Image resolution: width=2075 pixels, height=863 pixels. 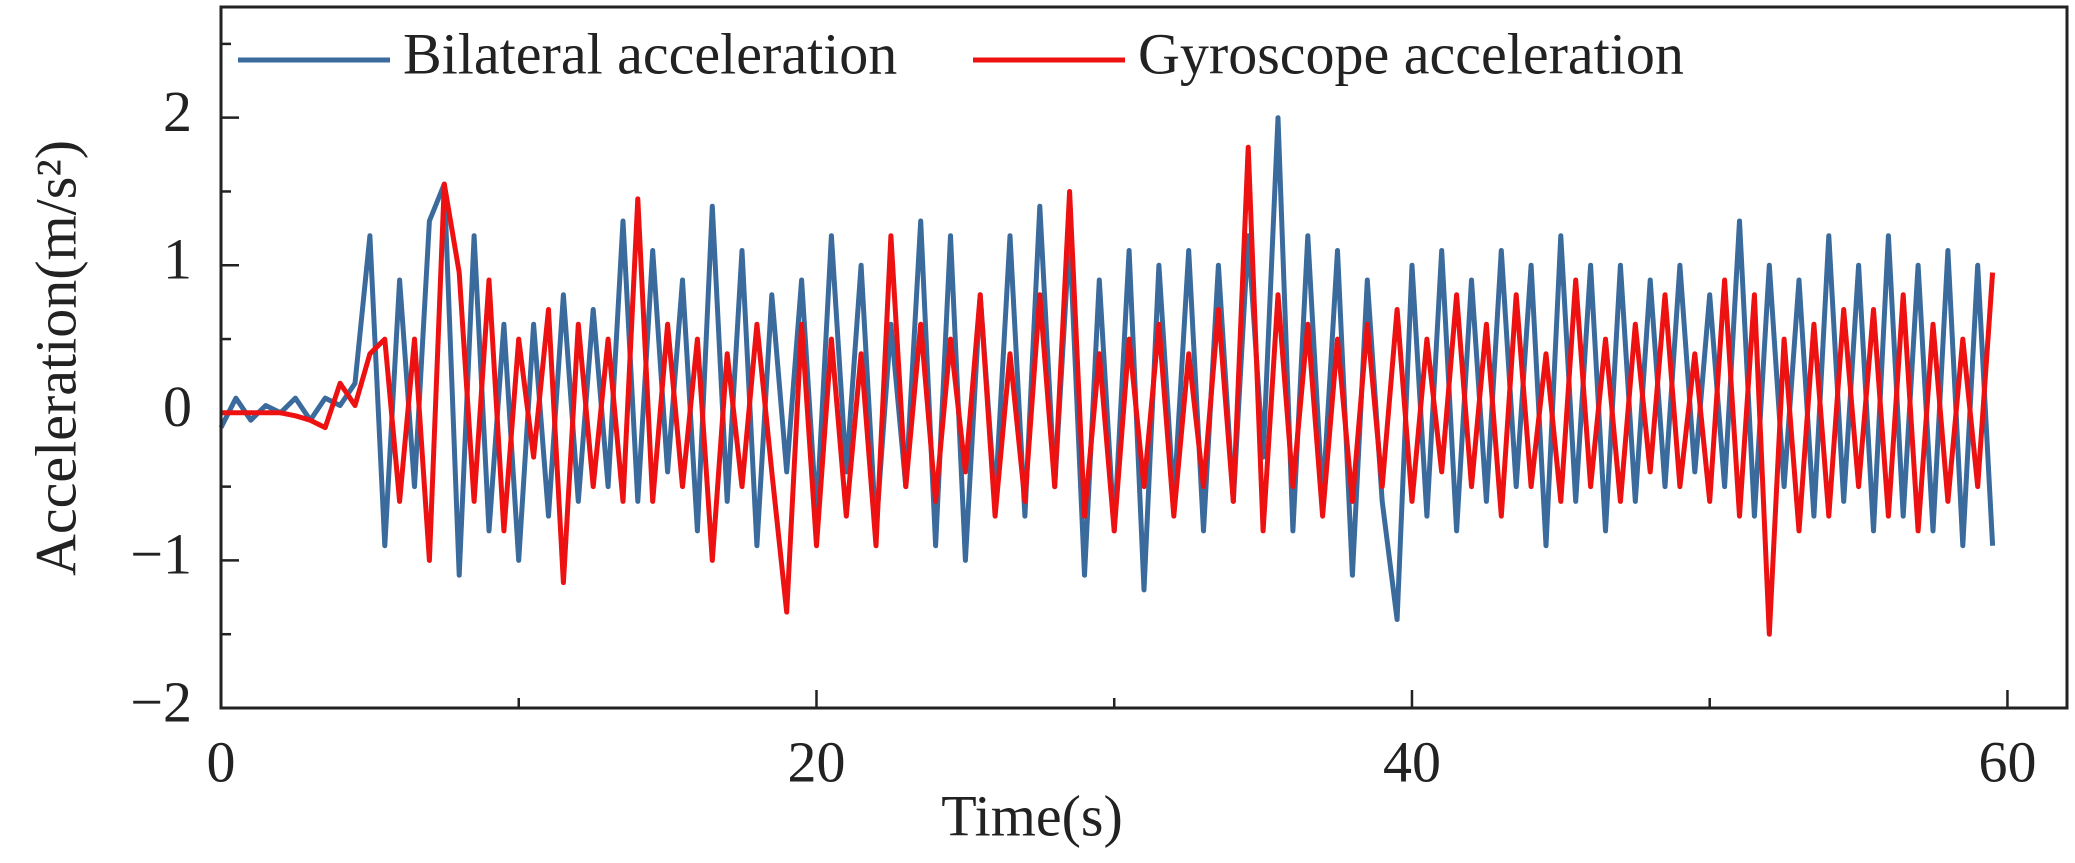 What do you see at coordinates (161, 554) in the screenshot?
I see `y-tick-label: −1` at bounding box center [161, 554].